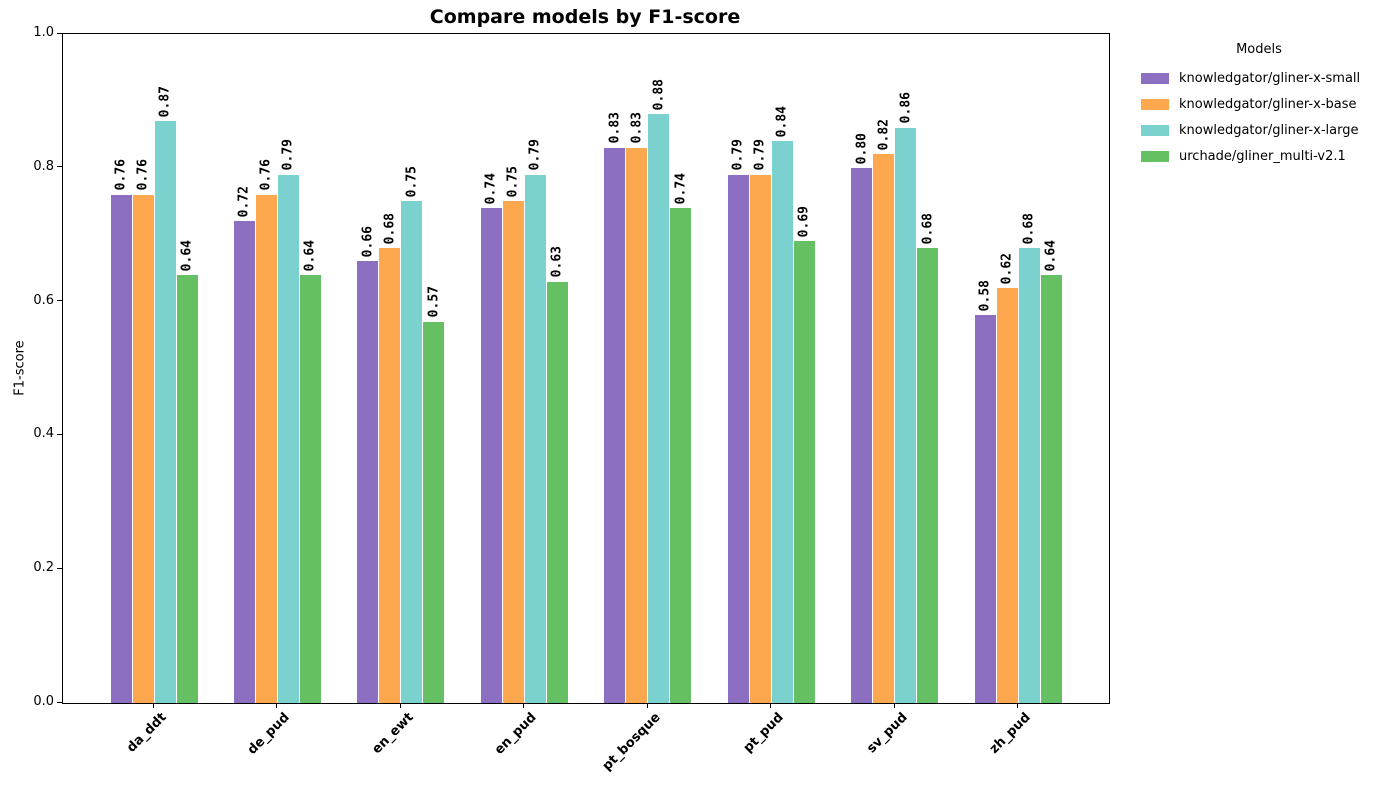 The image size is (1389, 790). What do you see at coordinates (1269, 130) in the screenshot?
I see `legend-item-label: knowledgator/gliner-x-large` at bounding box center [1269, 130].